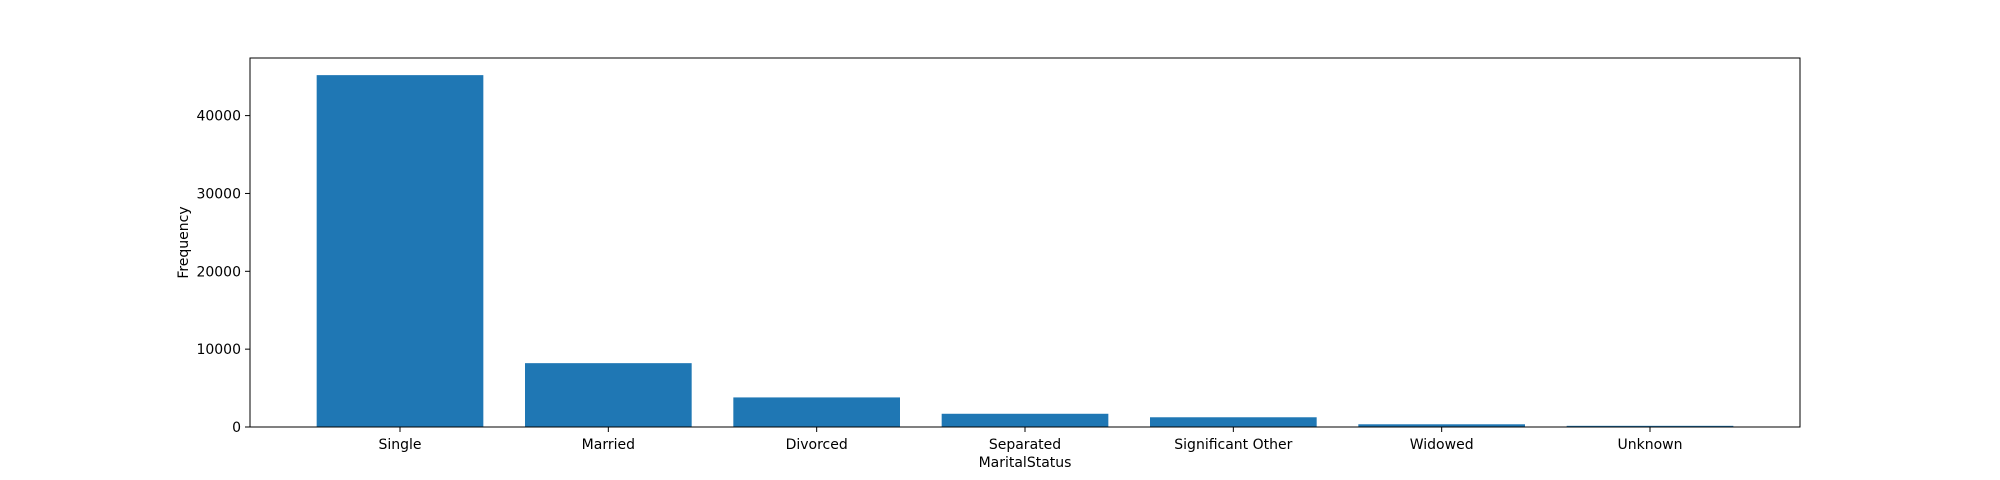 The height and width of the screenshot is (480, 2000). What do you see at coordinates (218, 194) in the screenshot?
I see `y-tick-label: 30000` at bounding box center [218, 194].